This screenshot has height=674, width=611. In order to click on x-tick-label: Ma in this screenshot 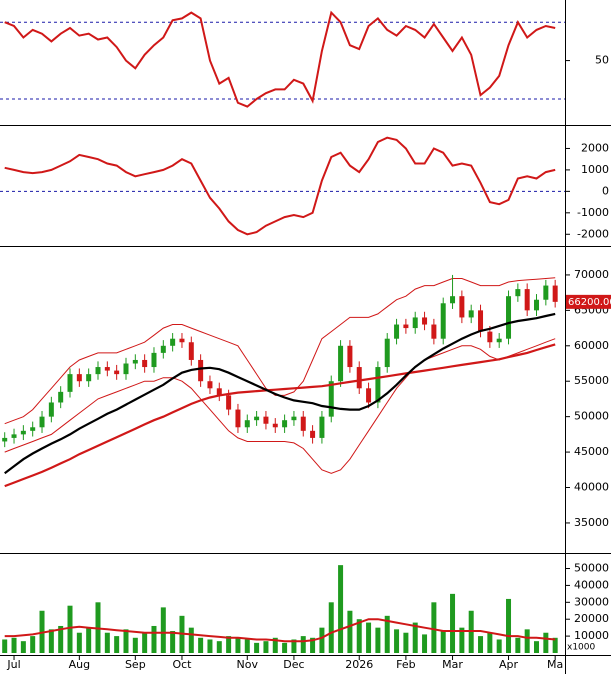, I will do `click(555, 664)`.